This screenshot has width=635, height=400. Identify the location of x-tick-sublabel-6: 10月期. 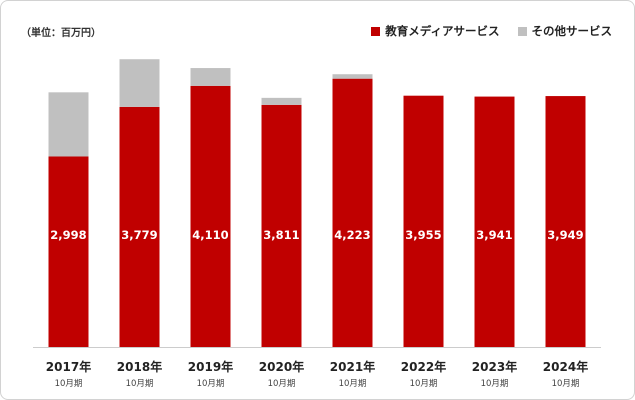
(495, 384).